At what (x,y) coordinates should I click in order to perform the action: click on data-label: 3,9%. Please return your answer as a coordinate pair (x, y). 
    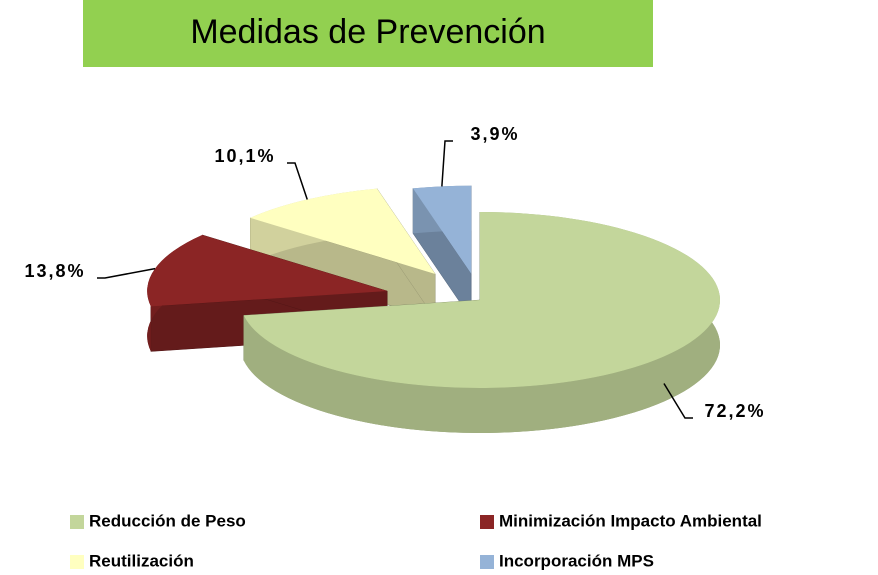
    Looking at the image, I should click on (494, 134).